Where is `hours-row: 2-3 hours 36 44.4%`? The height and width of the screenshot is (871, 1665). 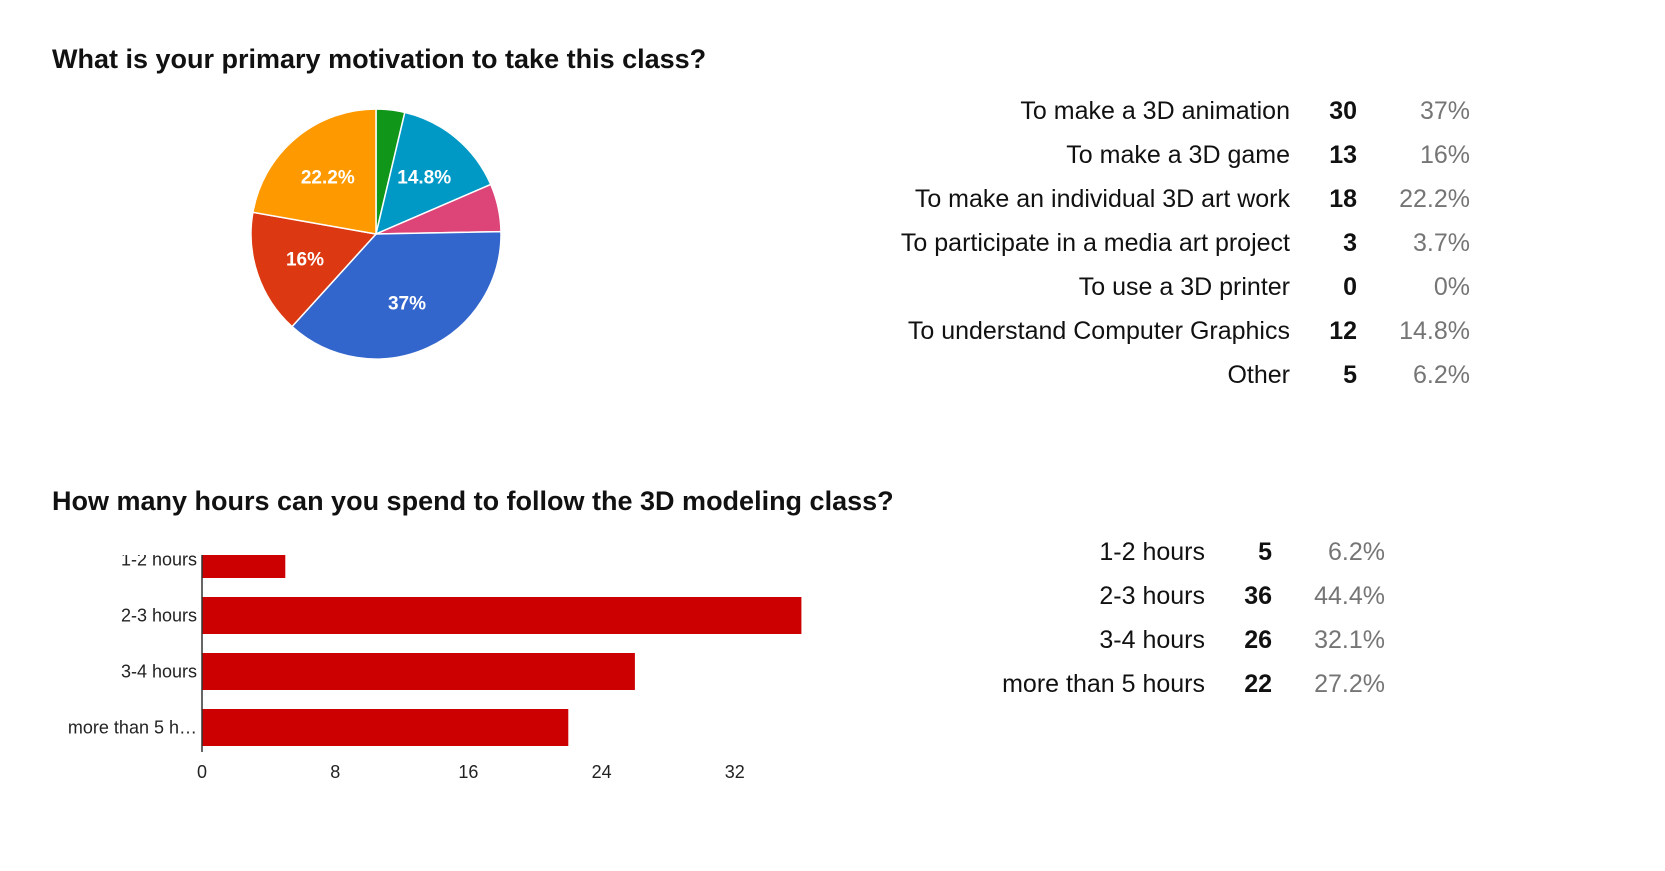 hours-row: 2-3 hours 36 44.4% is located at coordinates (1142, 604).